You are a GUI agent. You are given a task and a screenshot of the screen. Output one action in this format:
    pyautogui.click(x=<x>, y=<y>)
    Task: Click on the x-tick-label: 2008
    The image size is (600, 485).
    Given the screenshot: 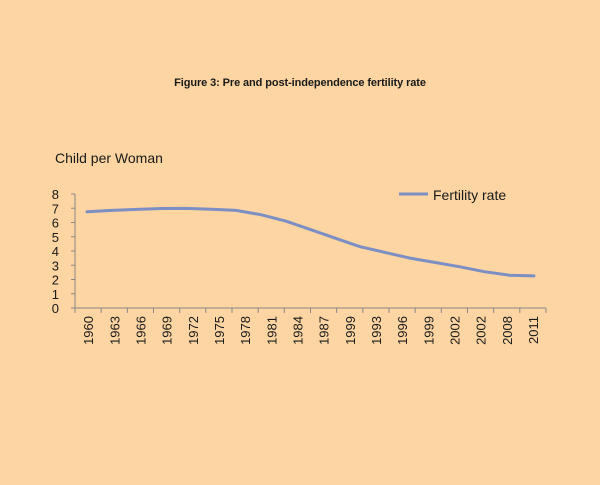 What is the action you would take?
    pyautogui.click(x=507, y=330)
    